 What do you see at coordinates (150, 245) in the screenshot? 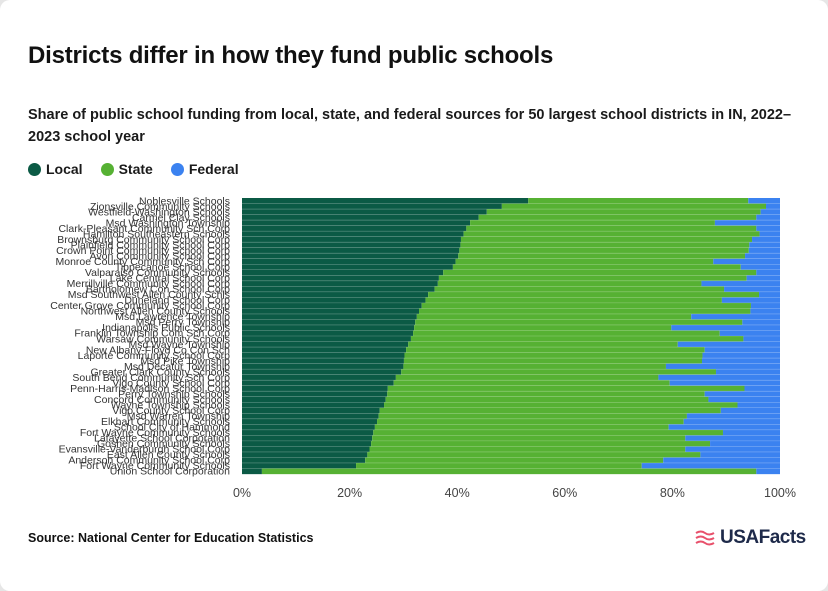
I see `category-label-8: Plainfield Community School Corp` at bounding box center [150, 245].